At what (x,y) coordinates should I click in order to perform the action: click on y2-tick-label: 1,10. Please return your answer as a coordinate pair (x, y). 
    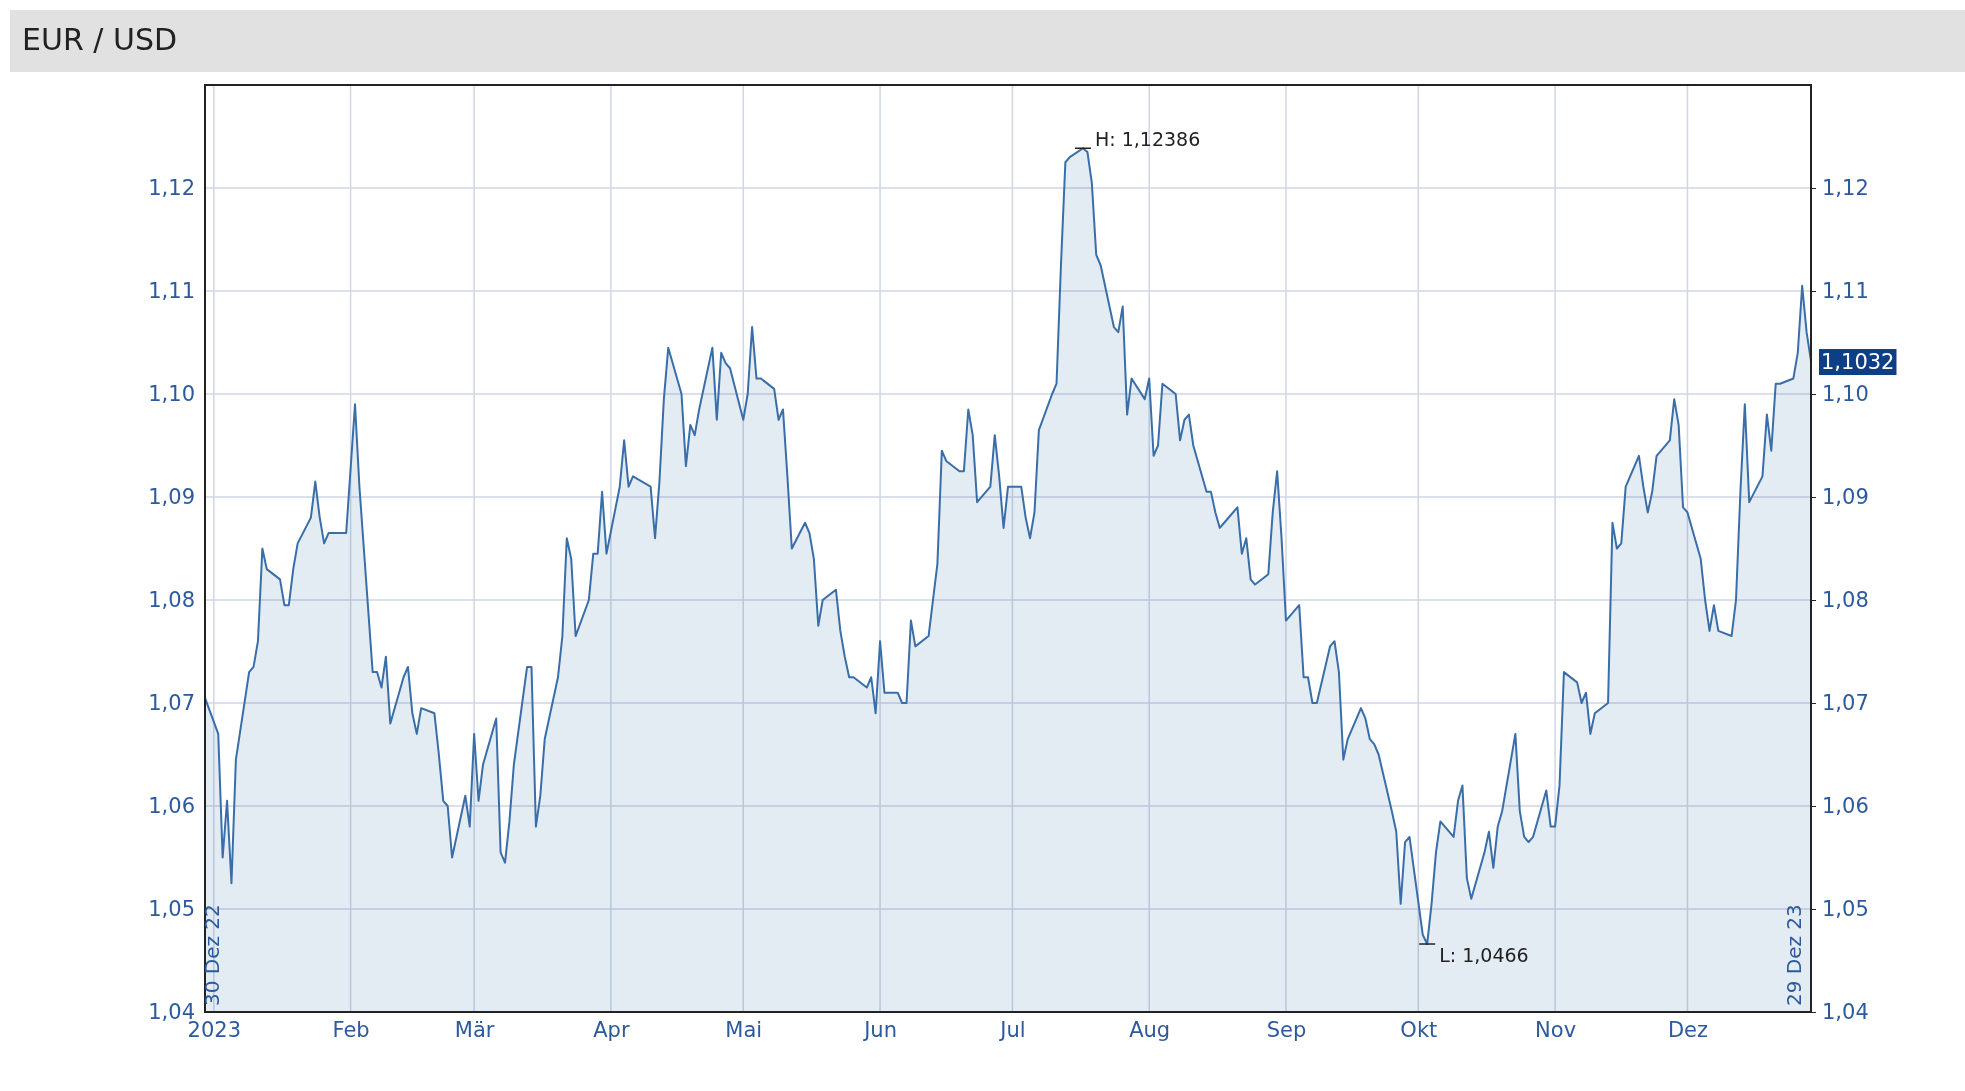
    Looking at the image, I should click on (1845, 394).